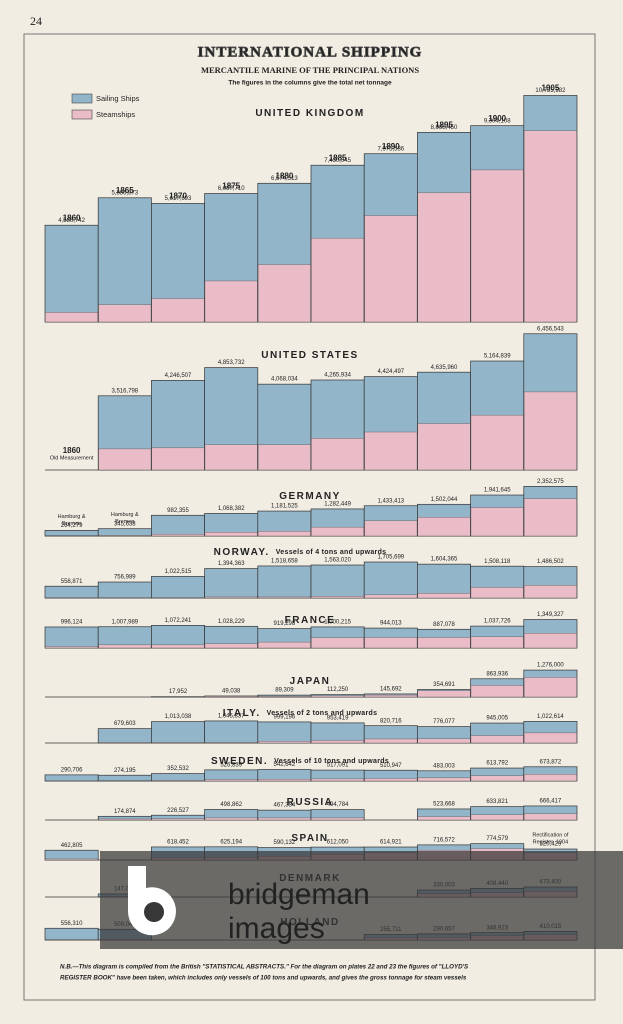 The width and height of the screenshot is (623, 1024). I want to click on value-label: 2,352,575, so click(550, 482).